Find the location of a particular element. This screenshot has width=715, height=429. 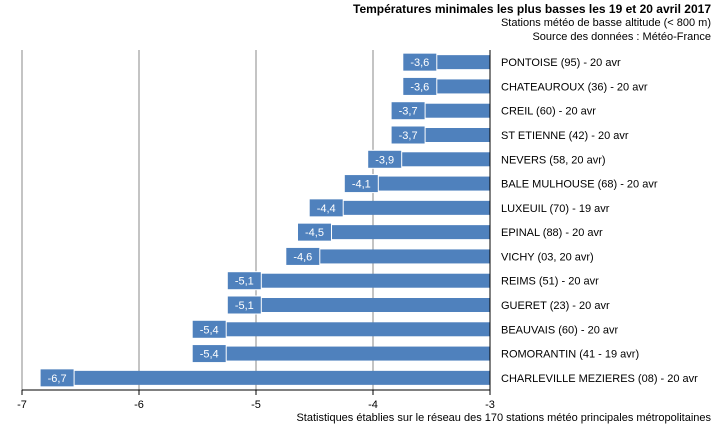

category-label: BALE MULHOUSE (68) - 20 avr is located at coordinates (579, 185).